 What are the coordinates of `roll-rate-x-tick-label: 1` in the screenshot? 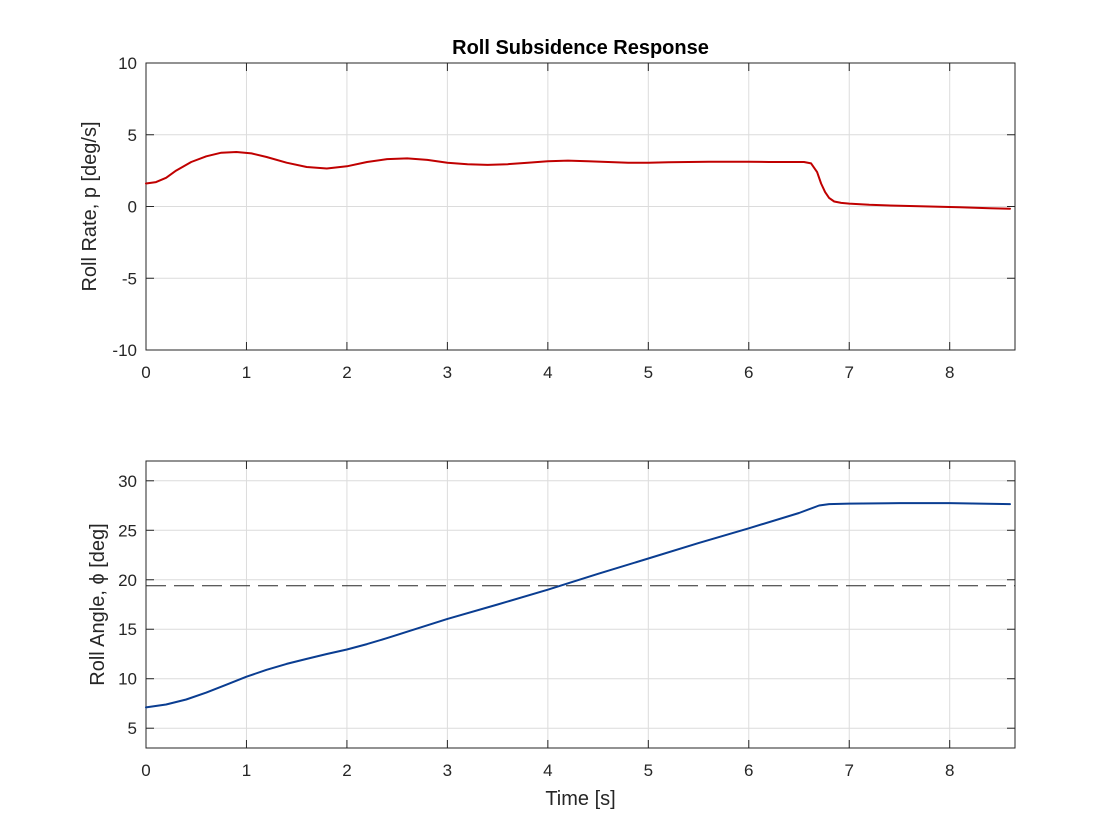 It's located at (246, 372).